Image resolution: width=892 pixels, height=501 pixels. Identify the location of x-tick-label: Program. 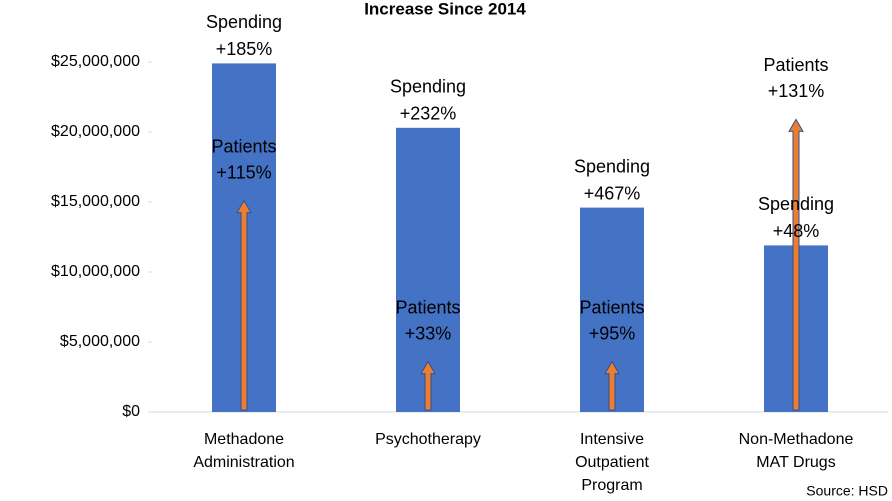
(611, 485).